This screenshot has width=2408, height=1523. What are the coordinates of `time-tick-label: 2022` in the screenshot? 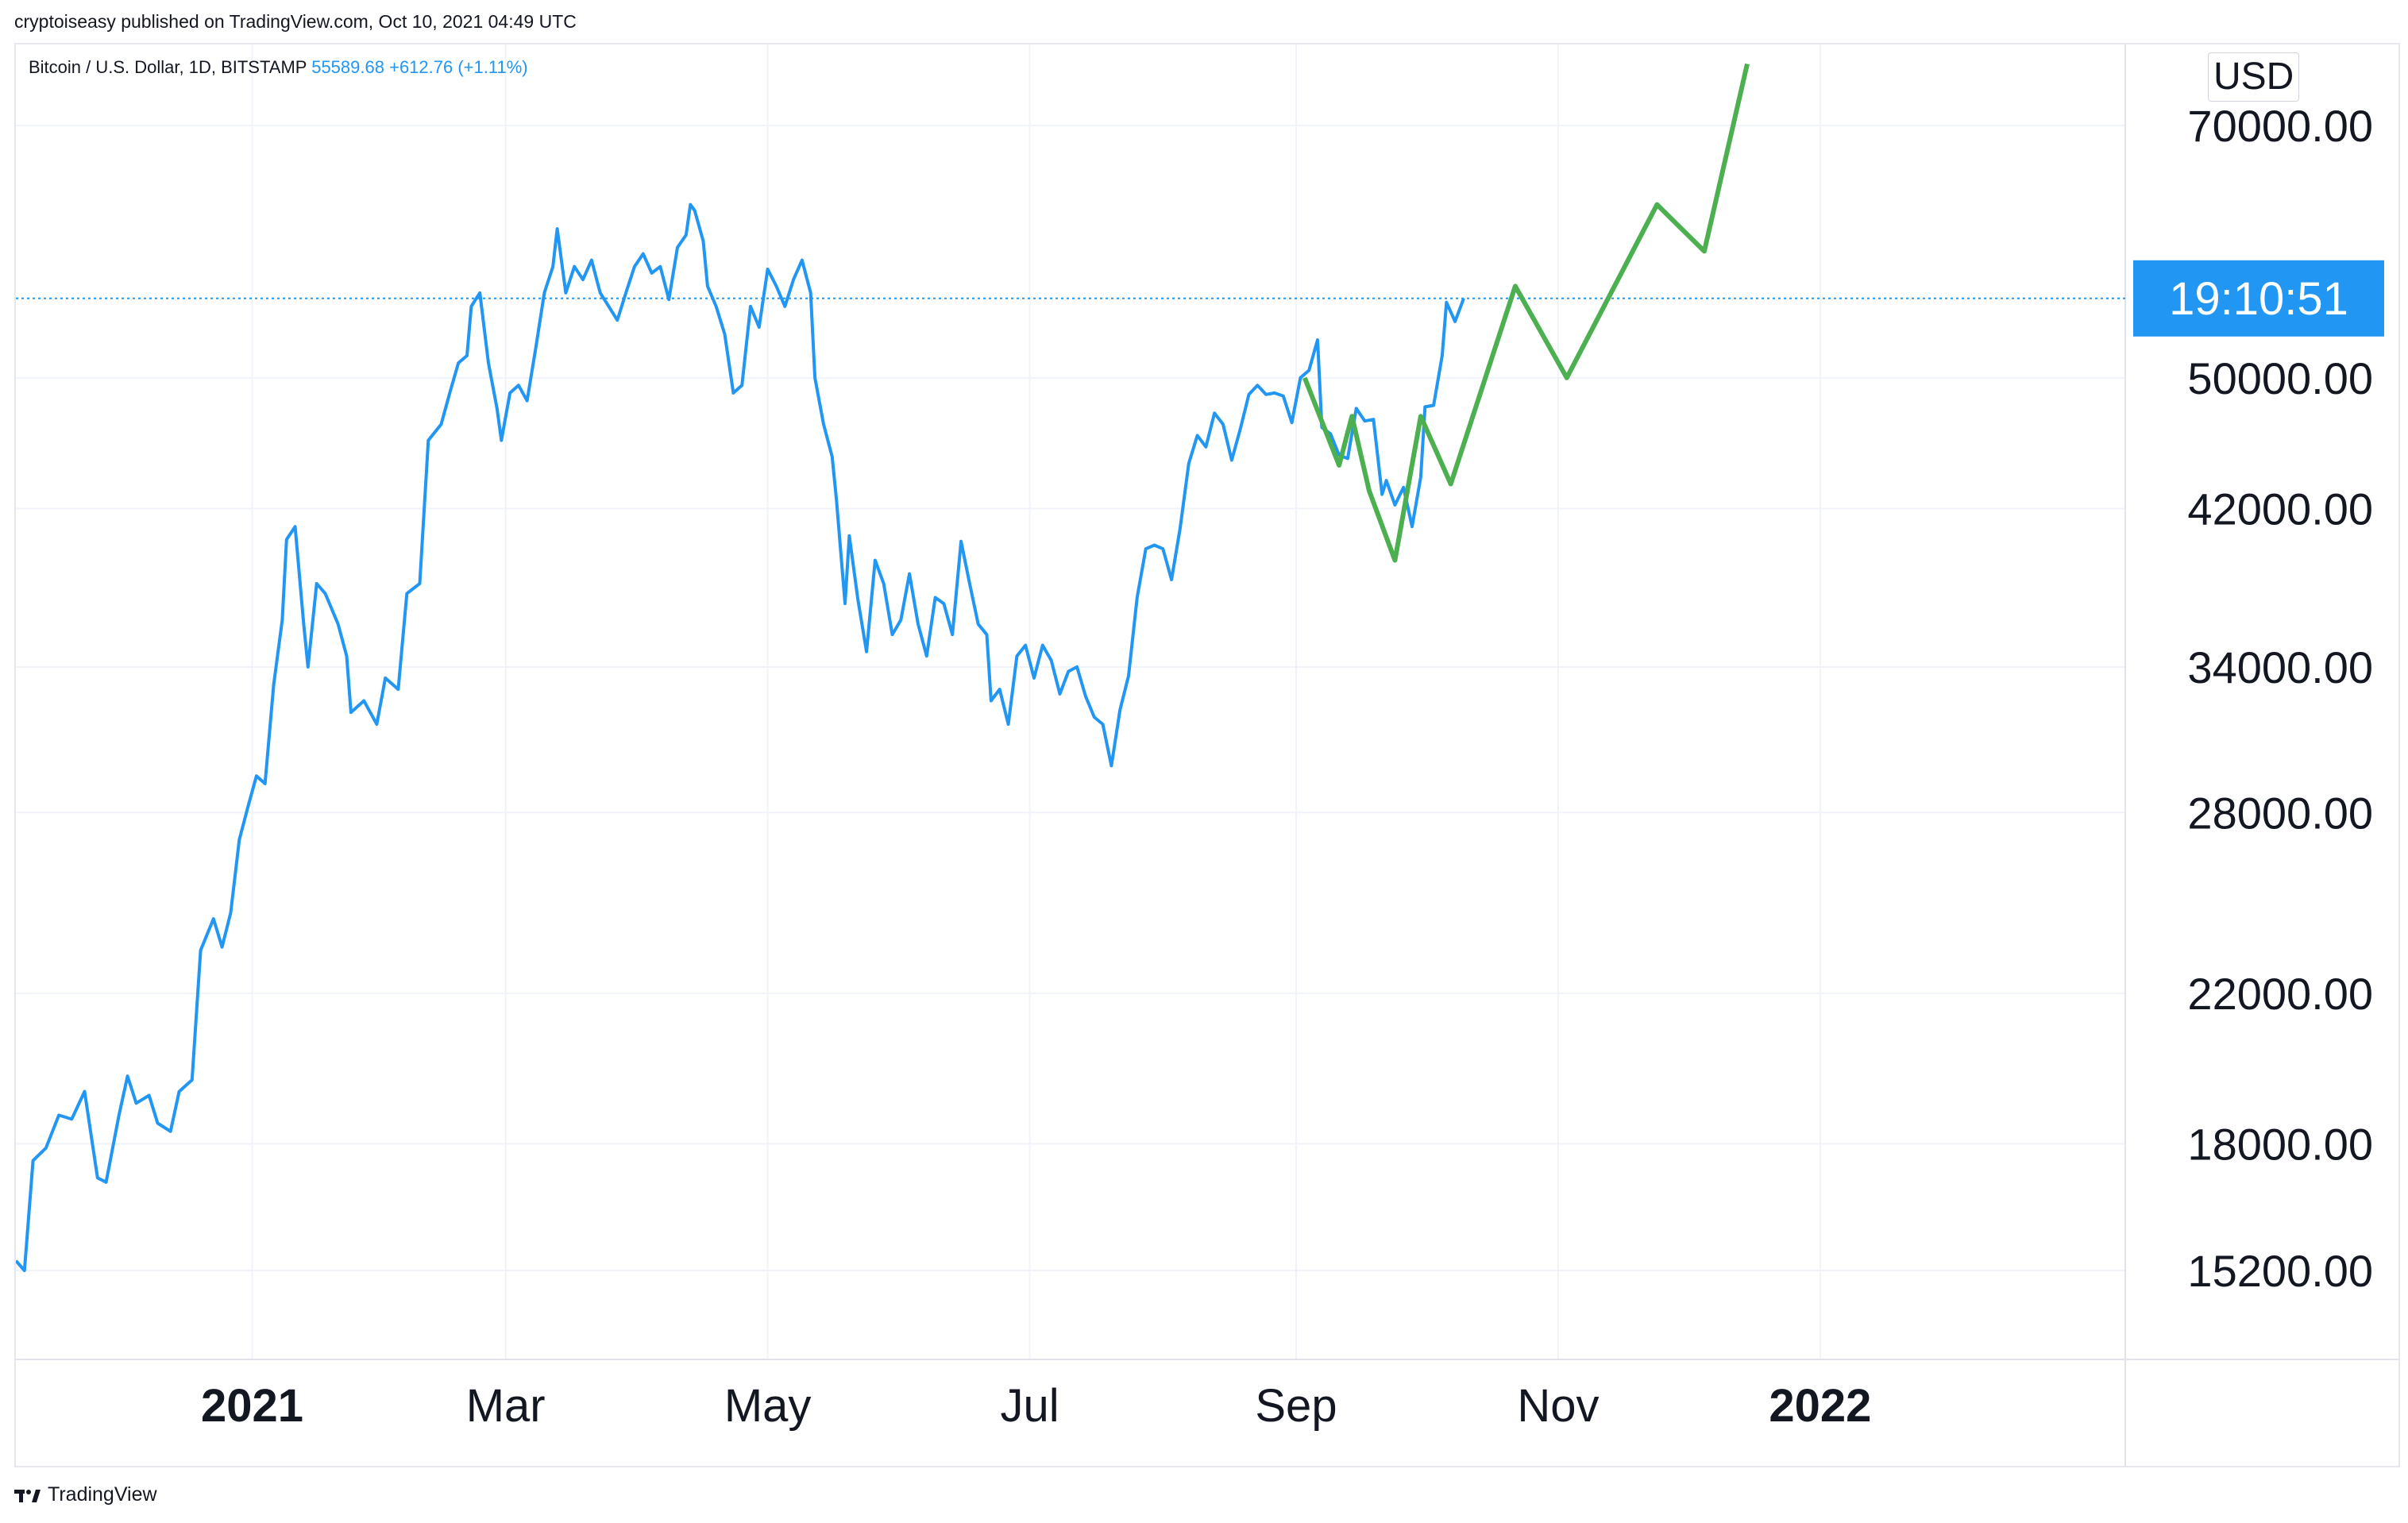 It's located at (1820, 1406).